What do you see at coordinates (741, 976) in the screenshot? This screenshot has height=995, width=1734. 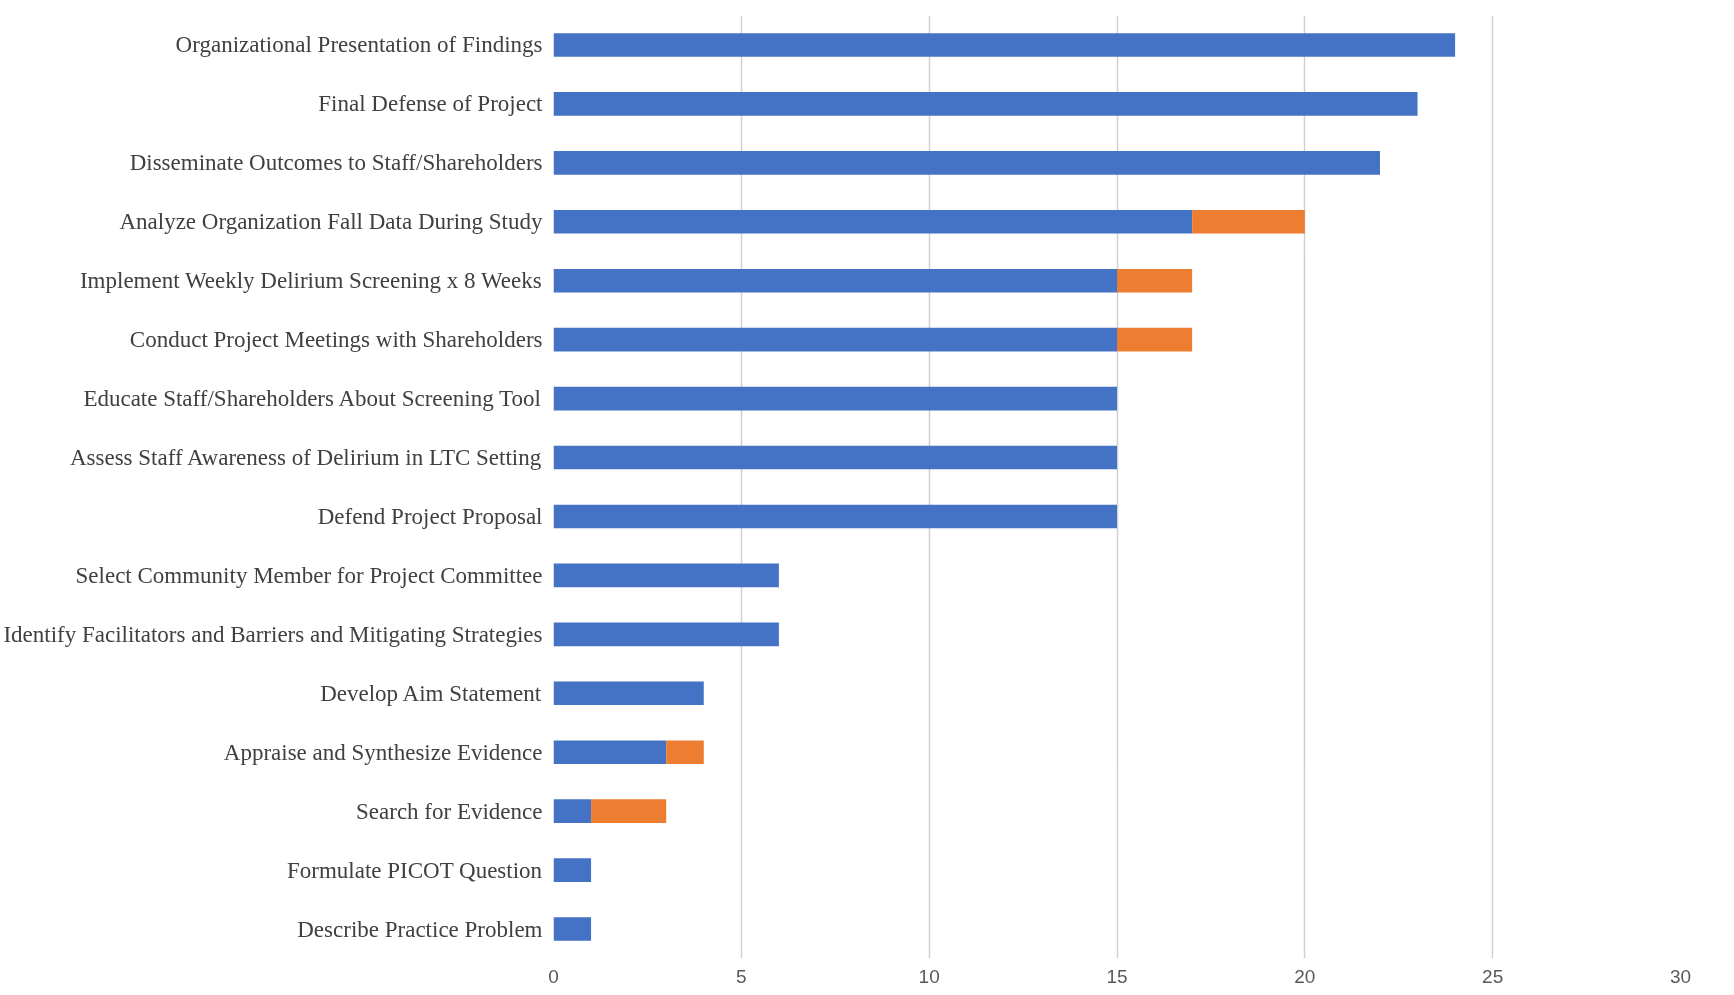 I see `x-tick-label: 5` at bounding box center [741, 976].